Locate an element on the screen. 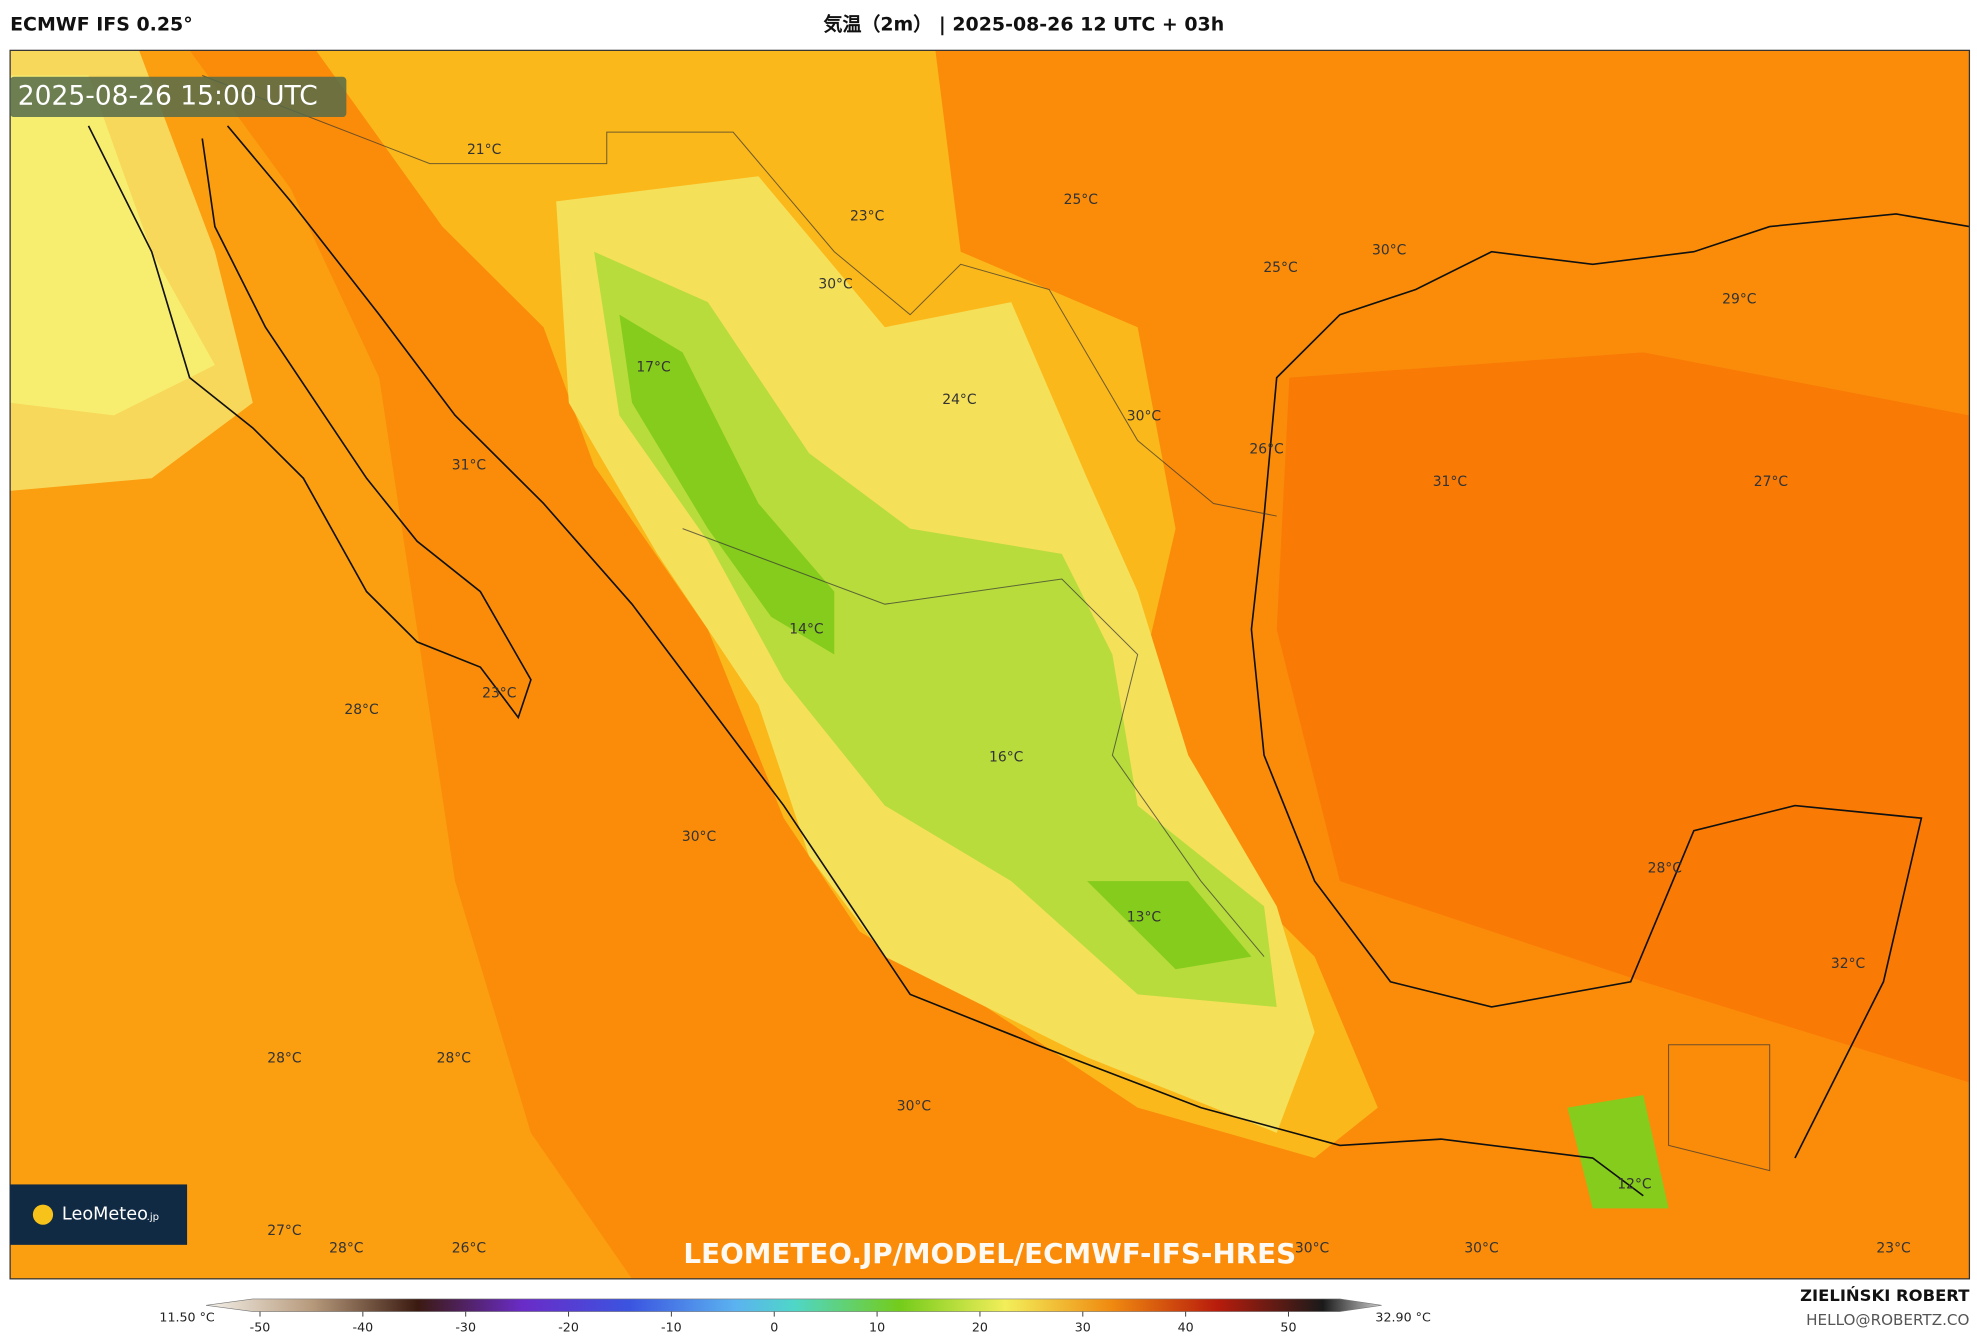 This screenshot has height=1338, width=1977. colorbar-tick-label: 0 is located at coordinates (774, 1326).